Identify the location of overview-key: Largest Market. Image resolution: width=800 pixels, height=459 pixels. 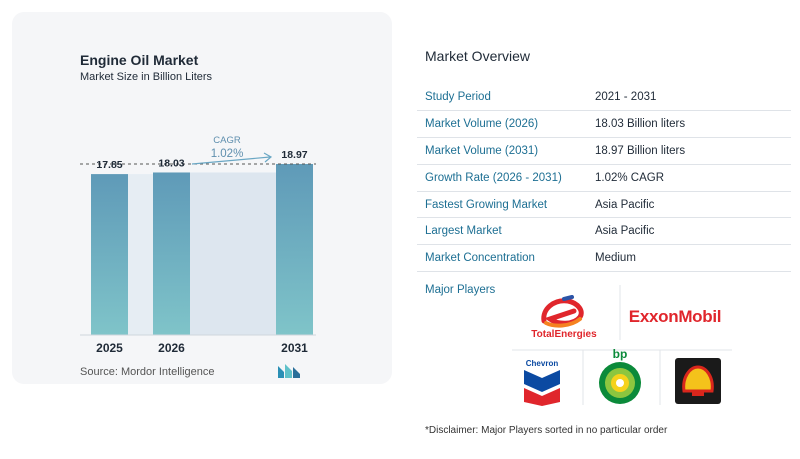
(502, 231).